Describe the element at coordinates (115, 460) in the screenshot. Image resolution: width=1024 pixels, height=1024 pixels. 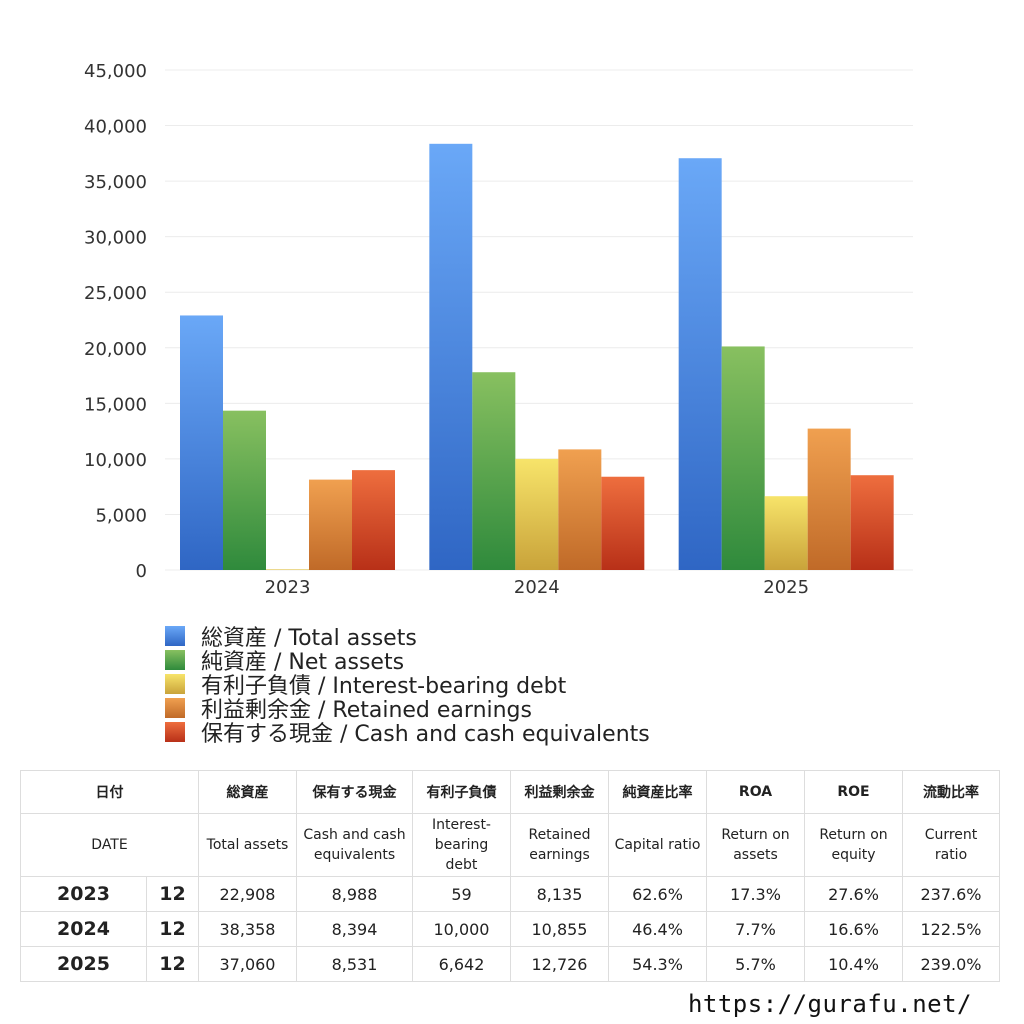
I see `y-tick-label: 10,000` at that location.